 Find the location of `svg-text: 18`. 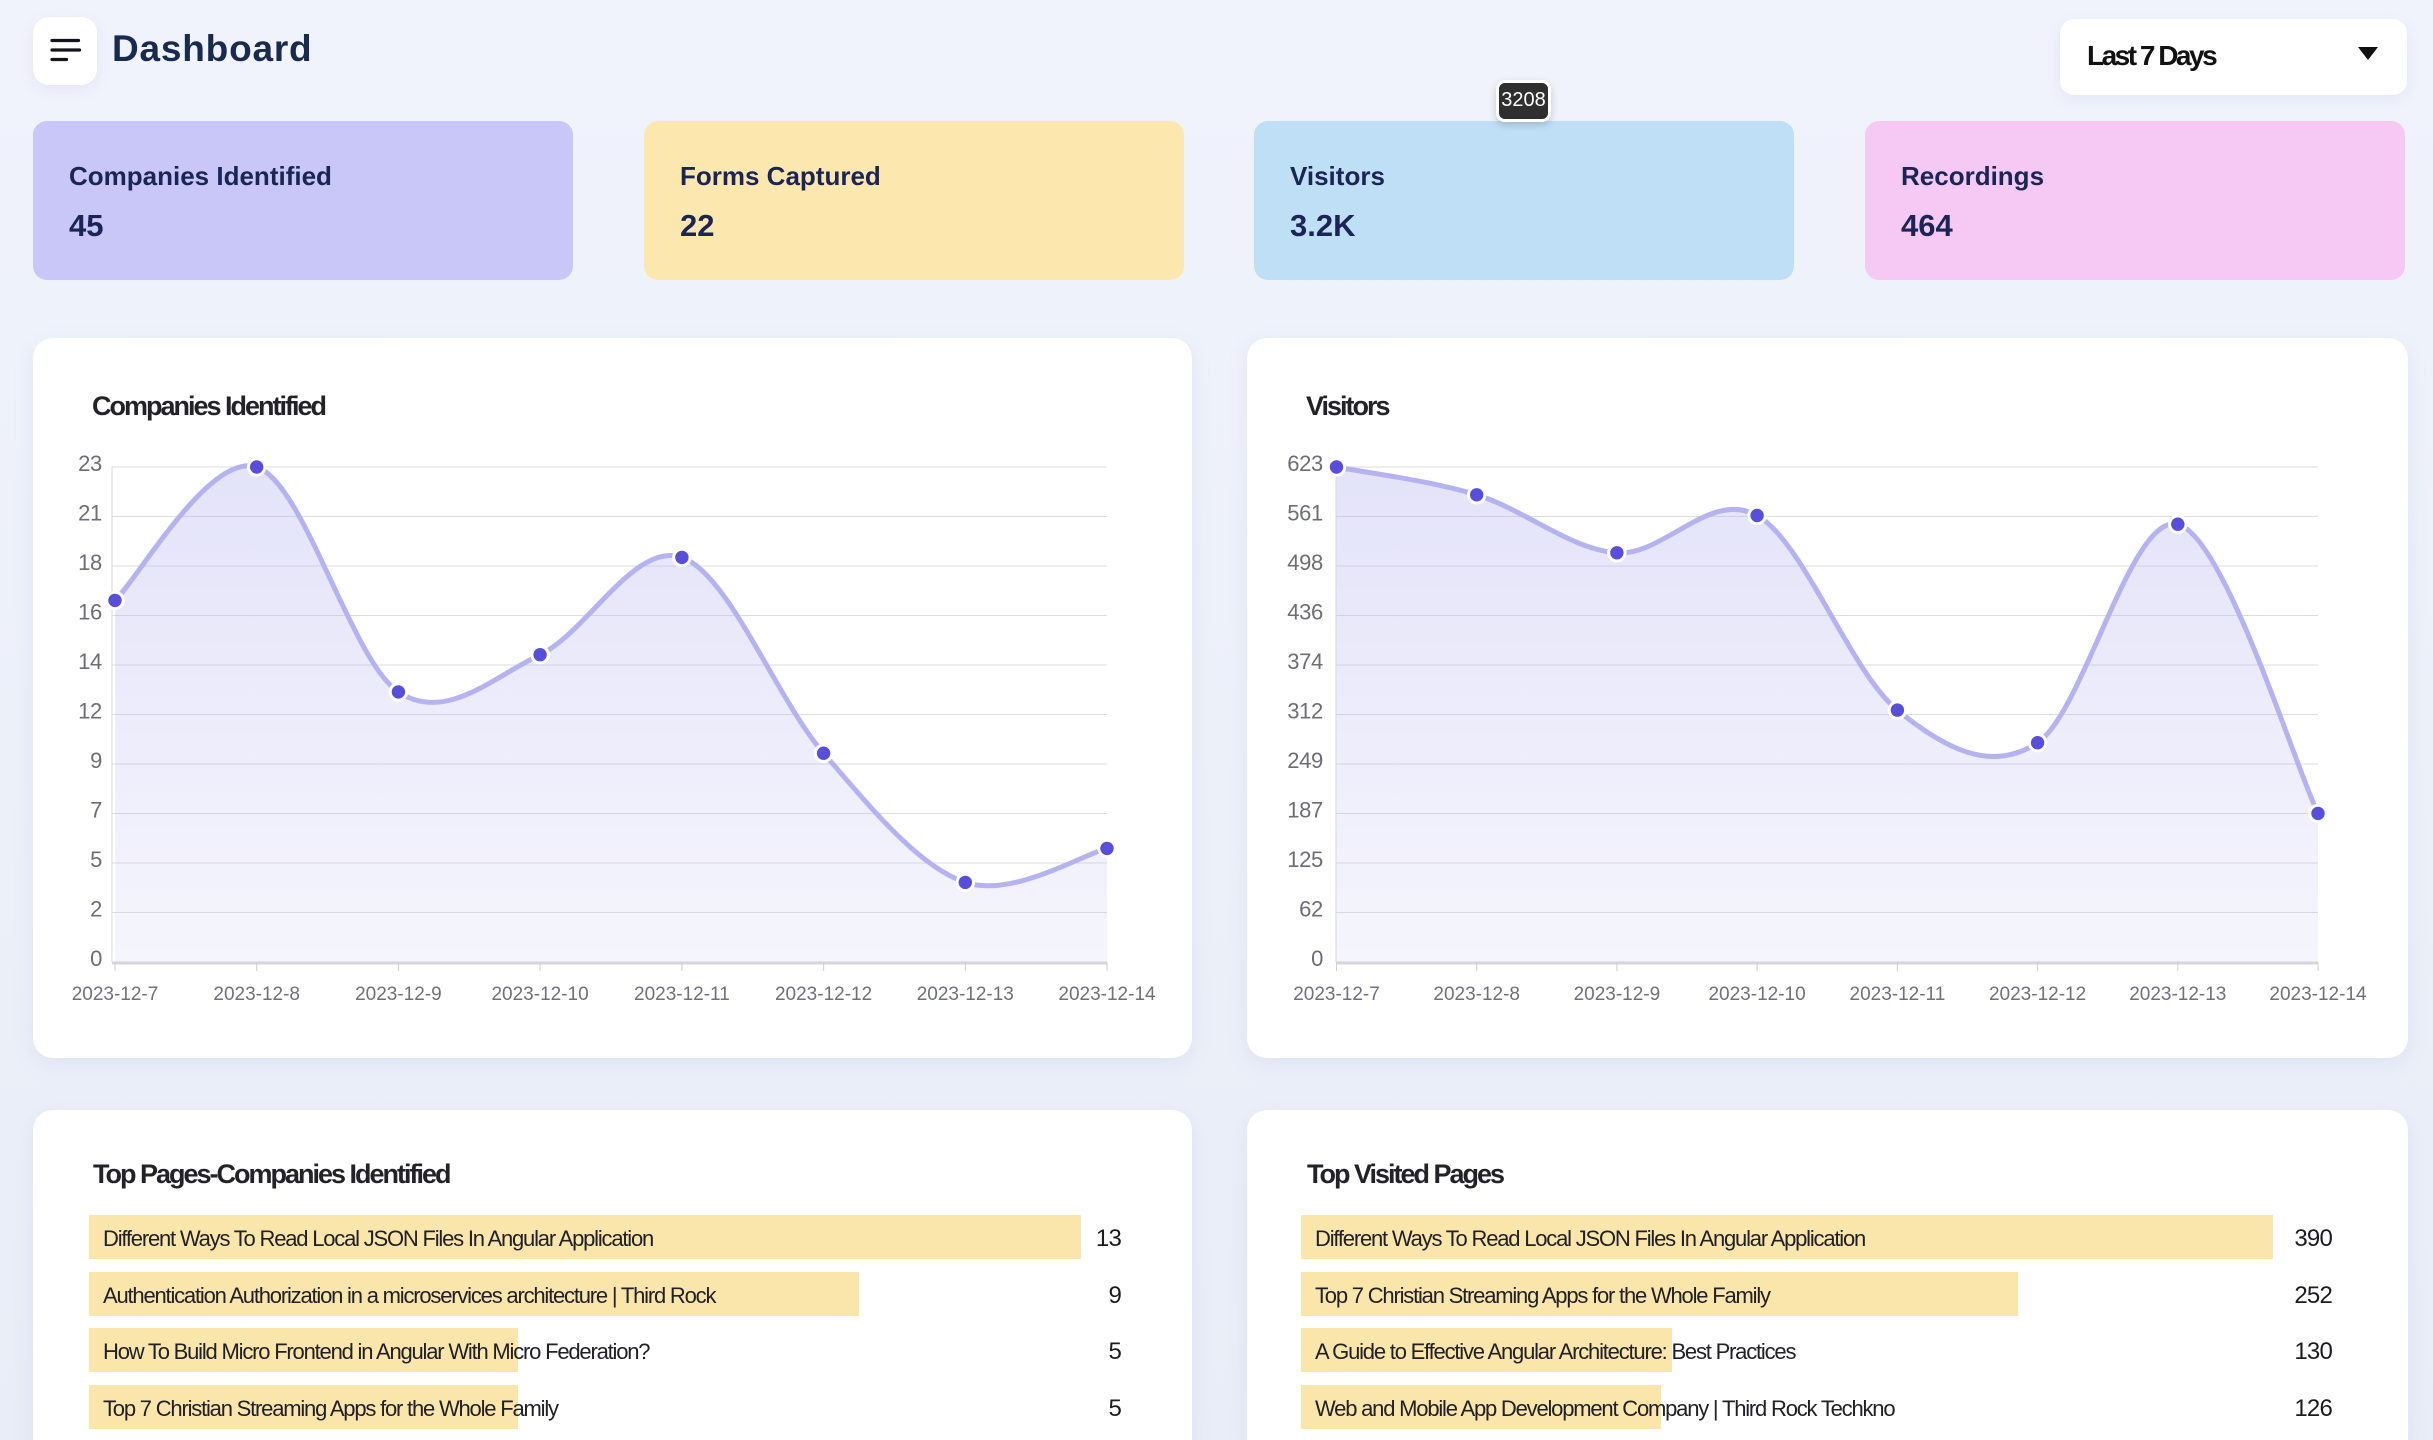

svg-text: 18 is located at coordinates (90, 562).